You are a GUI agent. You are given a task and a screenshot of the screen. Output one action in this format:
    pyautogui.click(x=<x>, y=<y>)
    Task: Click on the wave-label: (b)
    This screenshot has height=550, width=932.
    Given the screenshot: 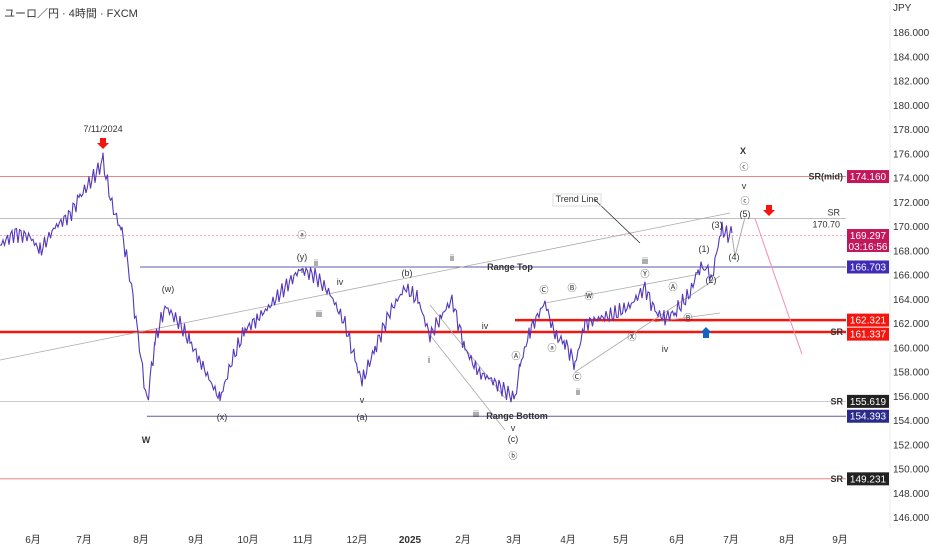 What is the action you would take?
    pyautogui.click(x=407, y=273)
    